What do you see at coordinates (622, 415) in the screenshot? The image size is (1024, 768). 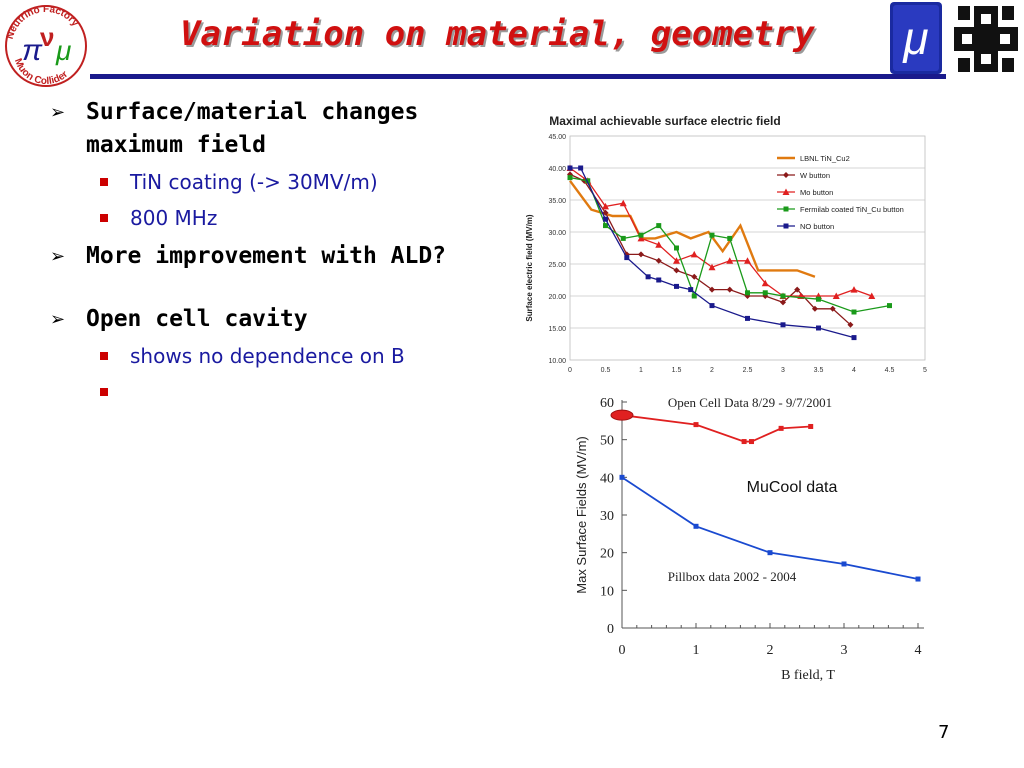 I see `highlight-marker` at bounding box center [622, 415].